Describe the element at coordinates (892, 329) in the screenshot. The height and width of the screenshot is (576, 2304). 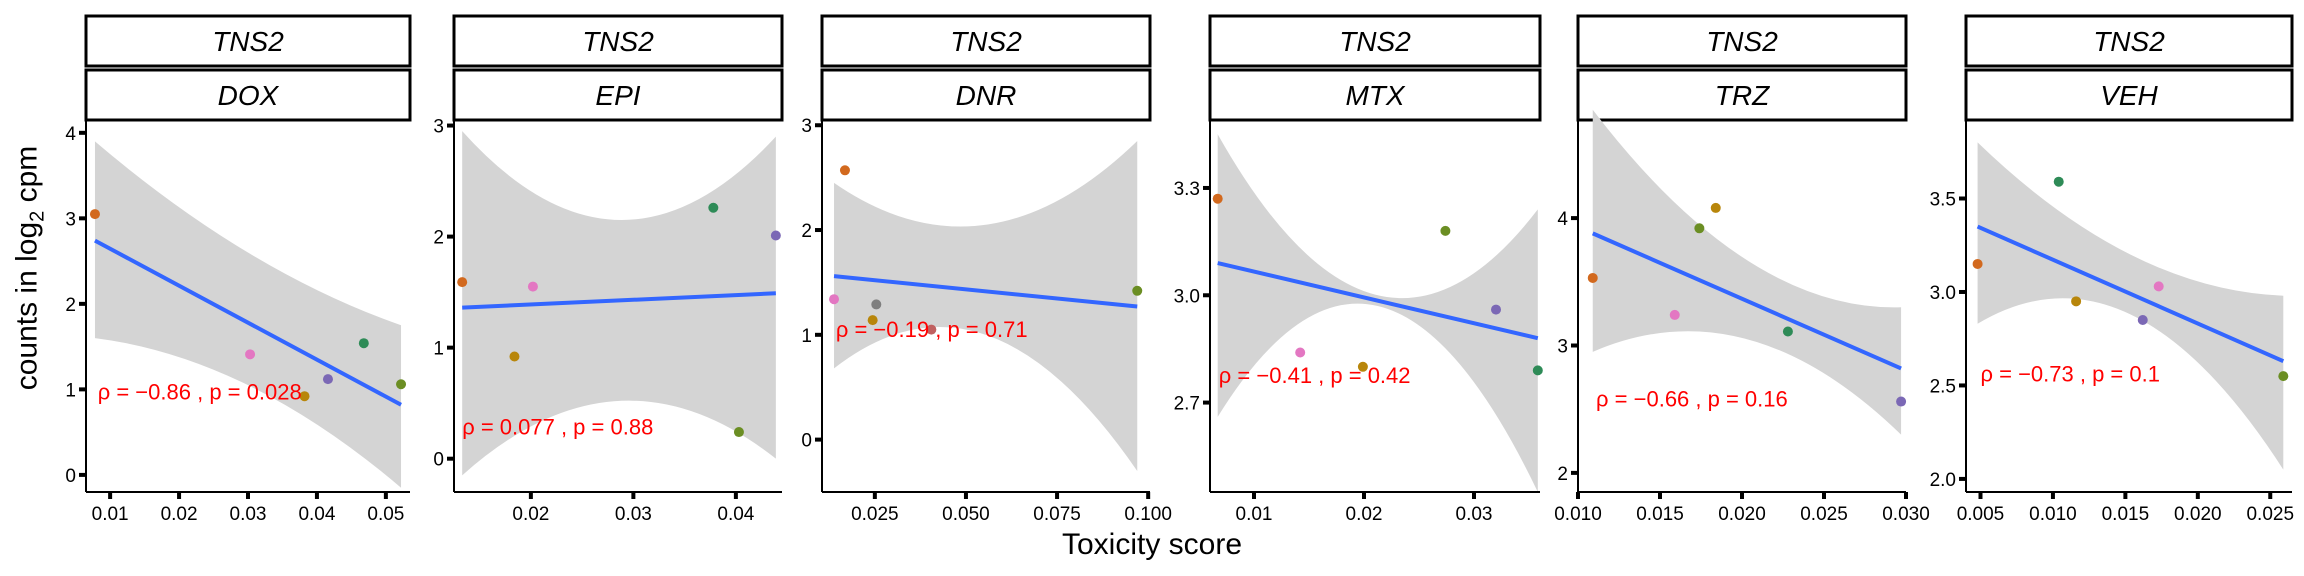
I see `annotation-rho: ρ = −0.19 ,` at that location.